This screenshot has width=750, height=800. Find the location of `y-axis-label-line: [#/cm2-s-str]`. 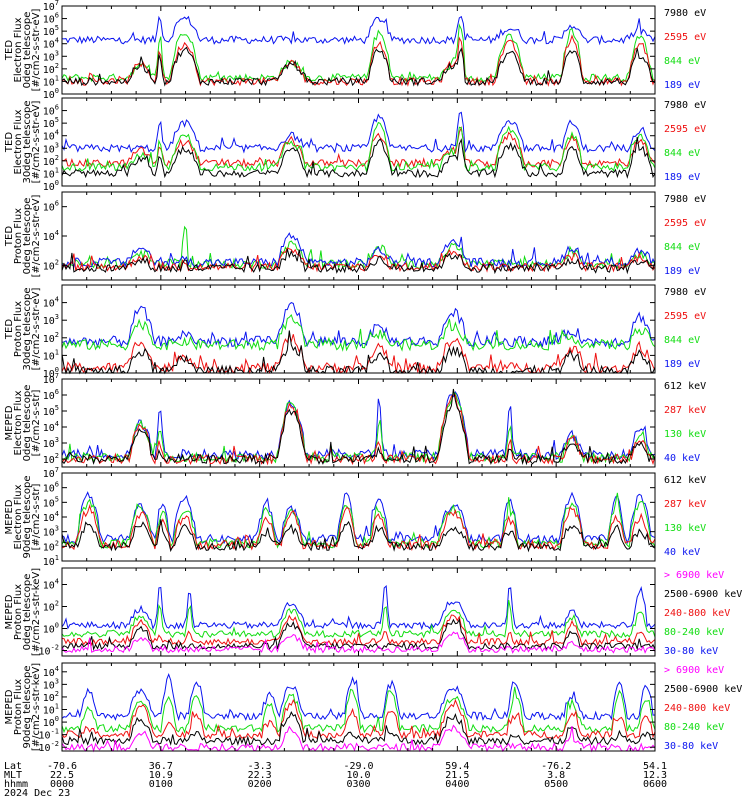

y-axis-label-line: [#/cm2-s-str] is located at coordinates (36, 422).